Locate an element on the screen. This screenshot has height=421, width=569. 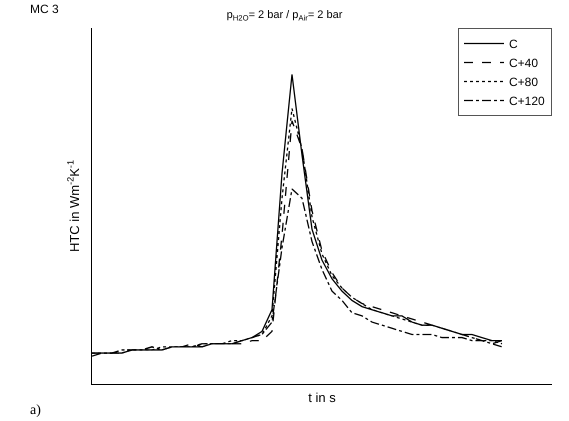
legend-label: C+80 is located at coordinates (523, 82).